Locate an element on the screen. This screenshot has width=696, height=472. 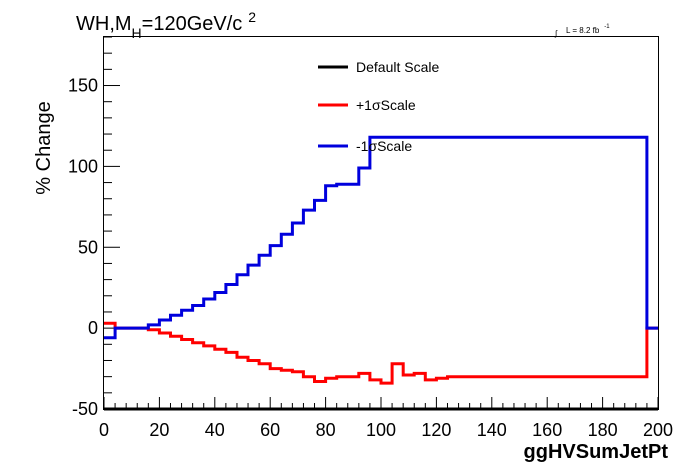
legend-label-plus: +1σScale is located at coordinates (386, 105).